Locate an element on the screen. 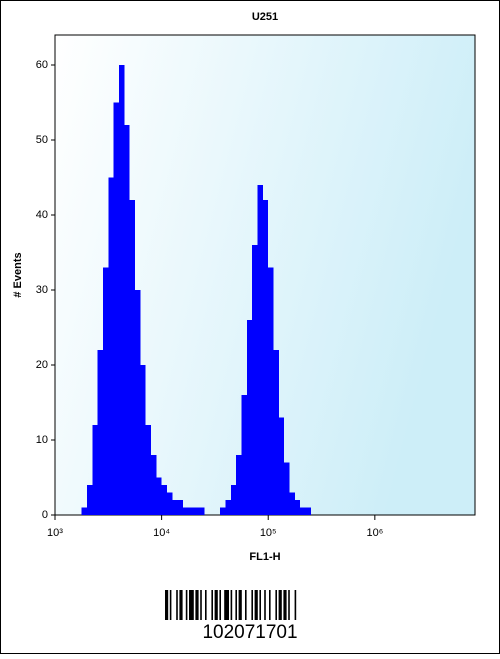  y-tick-label: 40 is located at coordinates (42, 215).